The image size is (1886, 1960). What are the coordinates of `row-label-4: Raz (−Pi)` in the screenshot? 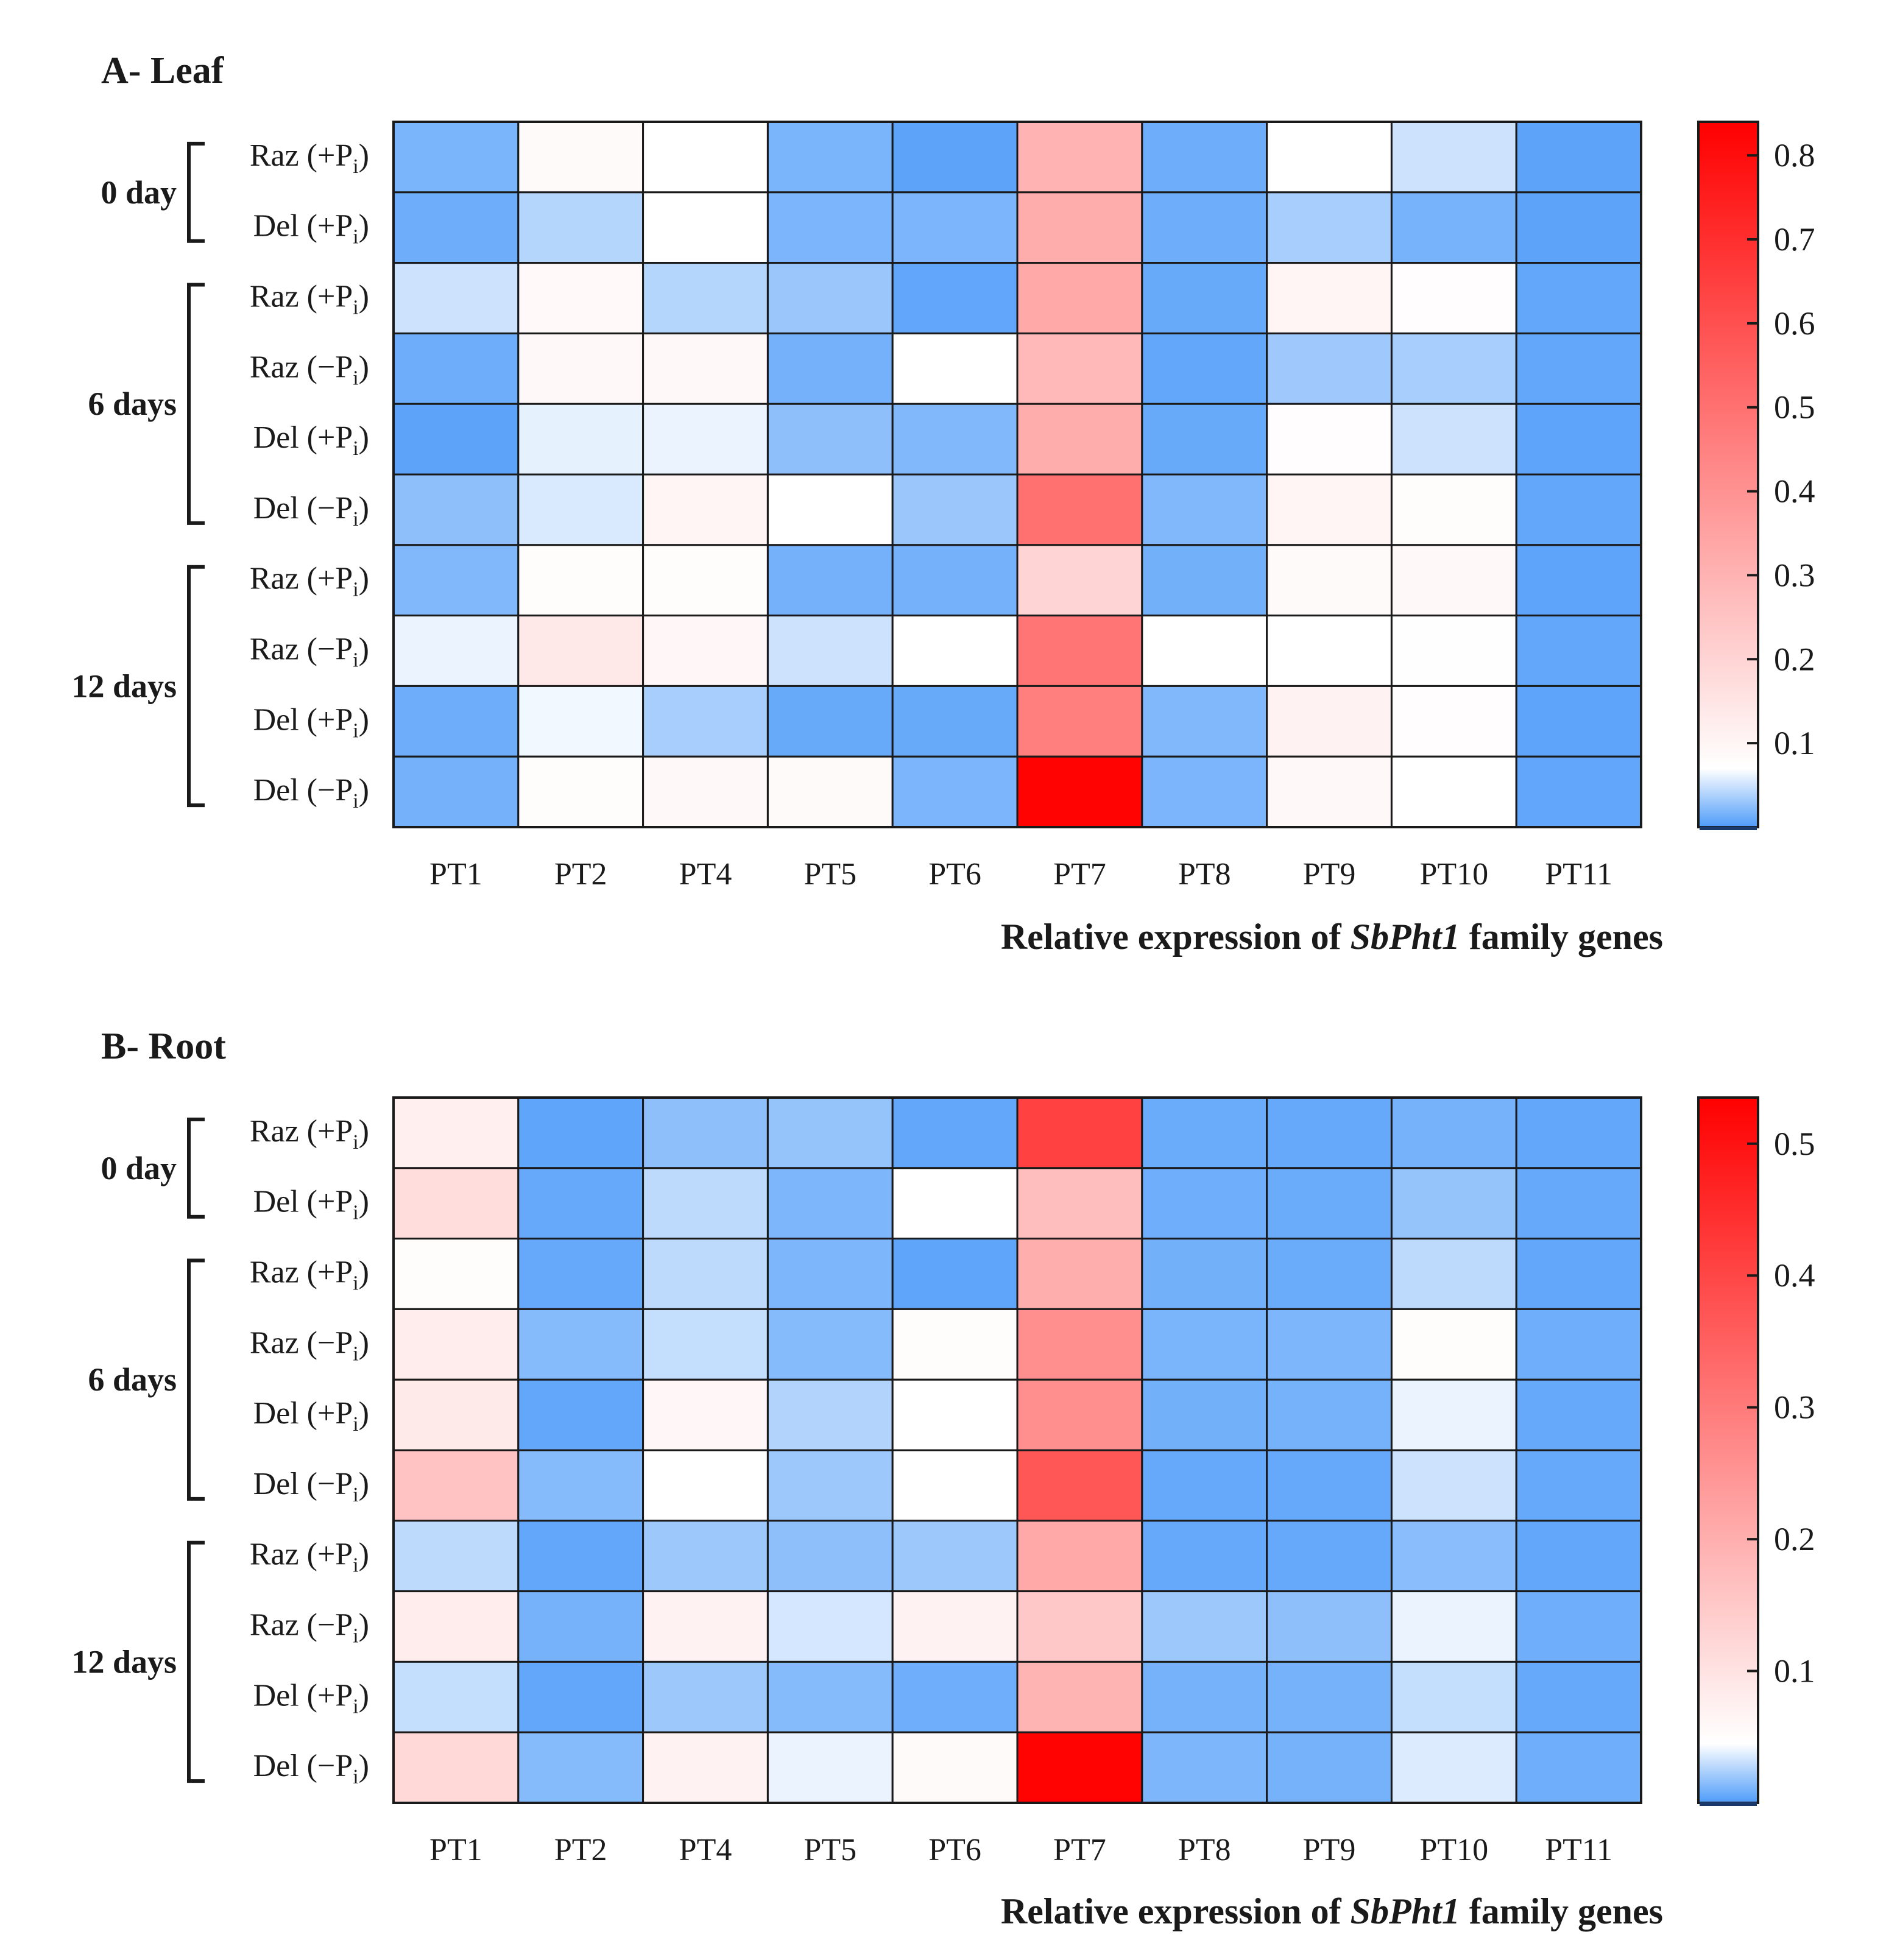 It's located at (310, 1345).